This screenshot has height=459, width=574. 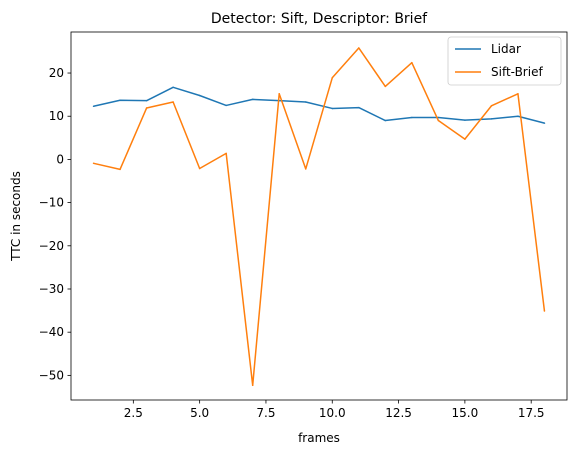 What do you see at coordinates (56, 73) in the screenshot?
I see `y-tick-label: 20` at bounding box center [56, 73].